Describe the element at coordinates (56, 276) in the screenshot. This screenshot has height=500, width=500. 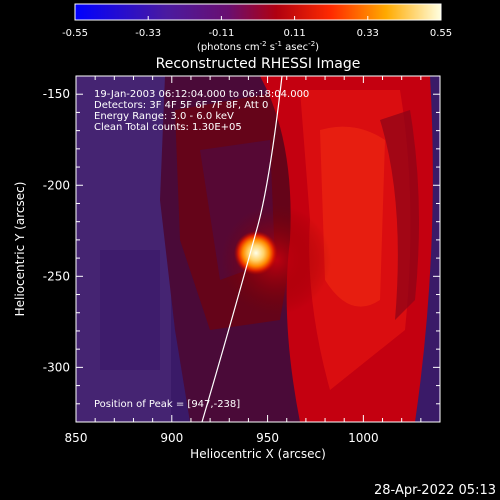
I see `y-tick-label: -250` at that location.